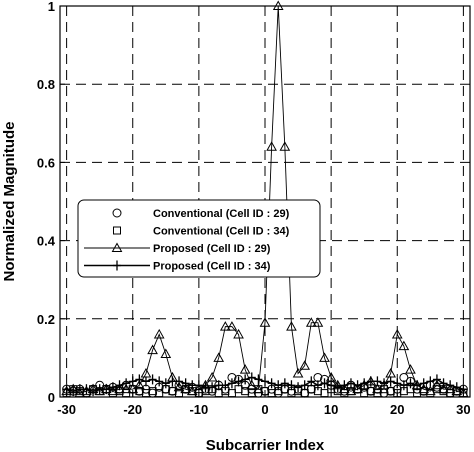  Describe the element at coordinates (221, 232) in the screenshot. I see `legend-label: Conventional (Cell ID : 34)` at that location.